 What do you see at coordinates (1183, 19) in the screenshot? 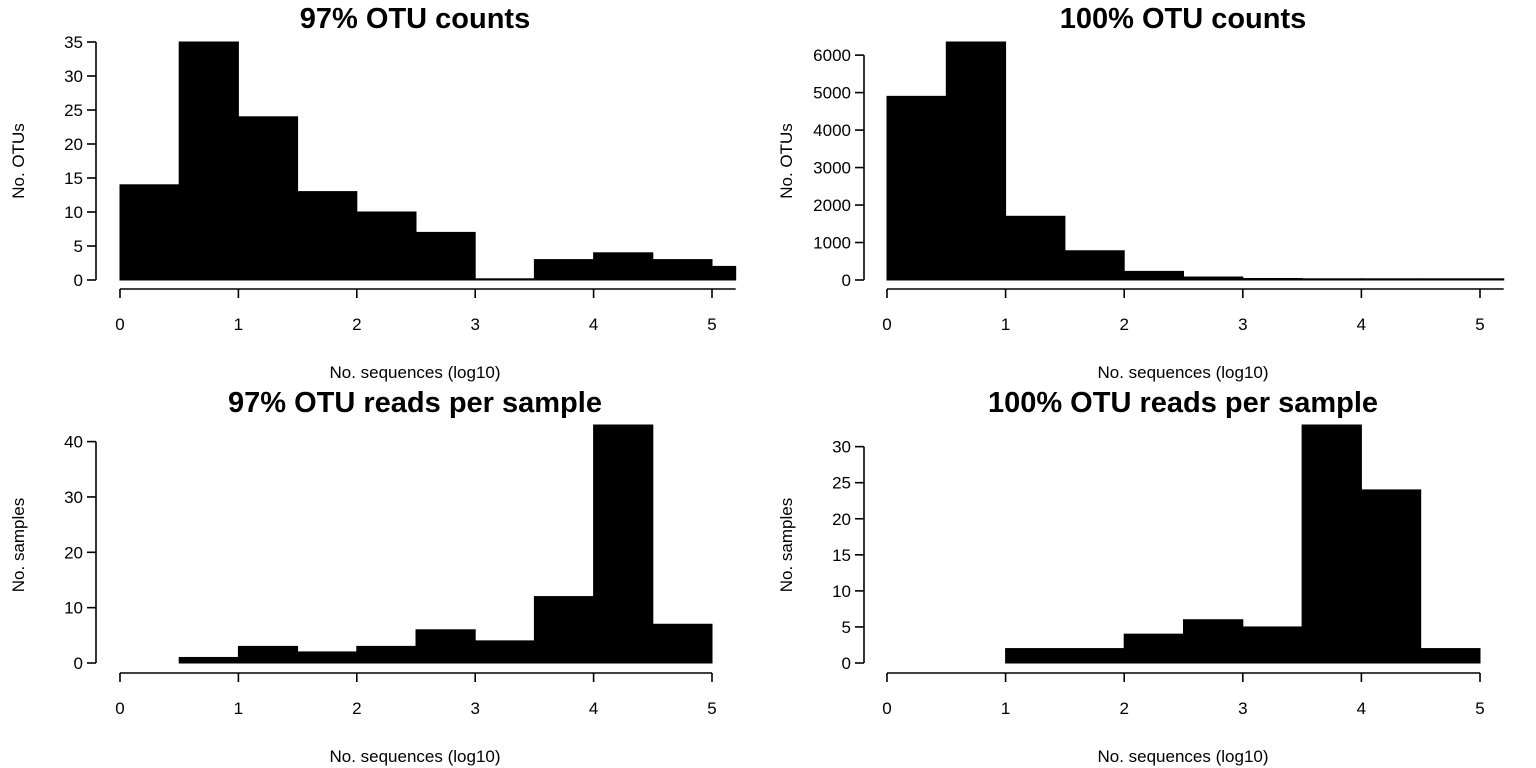
I see `chart-title: 100% OTU counts` at bounding box center [1183, 19].